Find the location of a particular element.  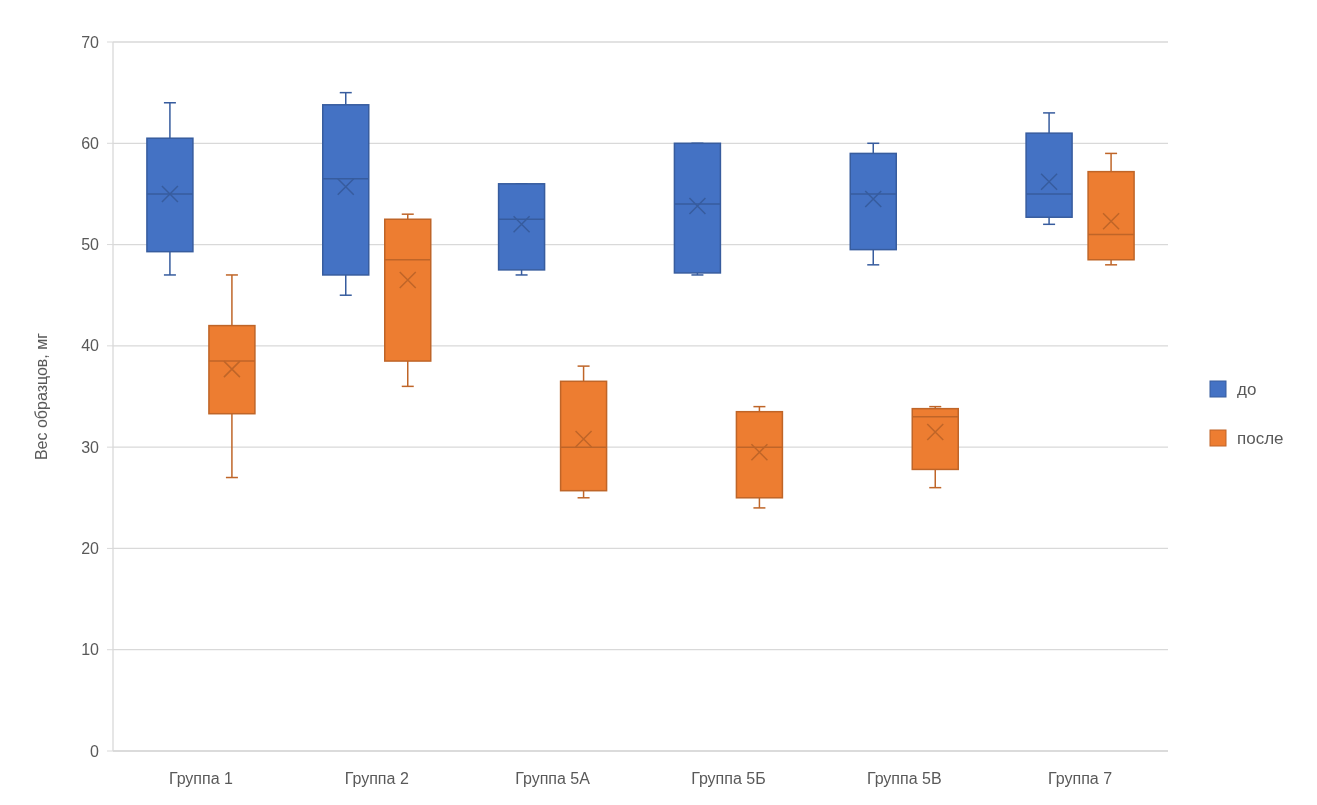

x-tick-label: Группа 5А is located at coordinates (553, 778).